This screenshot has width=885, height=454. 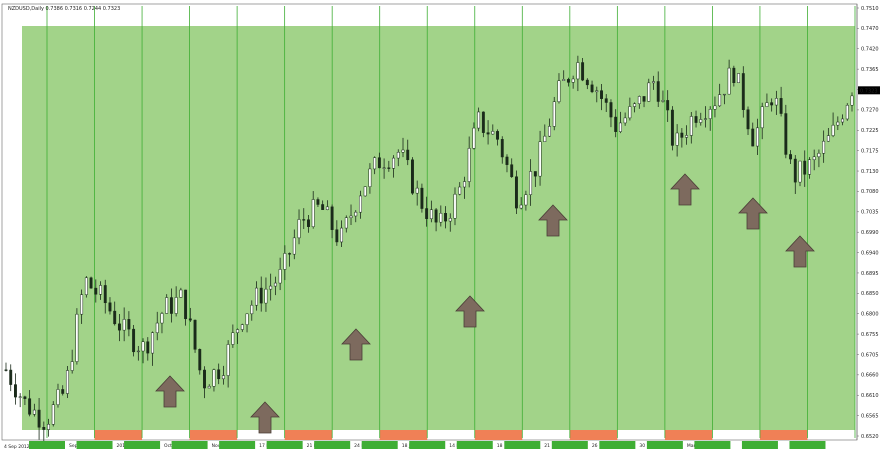 What do you see at coordinates (870, 9) in the screenshot?
I see `y-tick-label: 0.7510` at bounding box center [870, 9].